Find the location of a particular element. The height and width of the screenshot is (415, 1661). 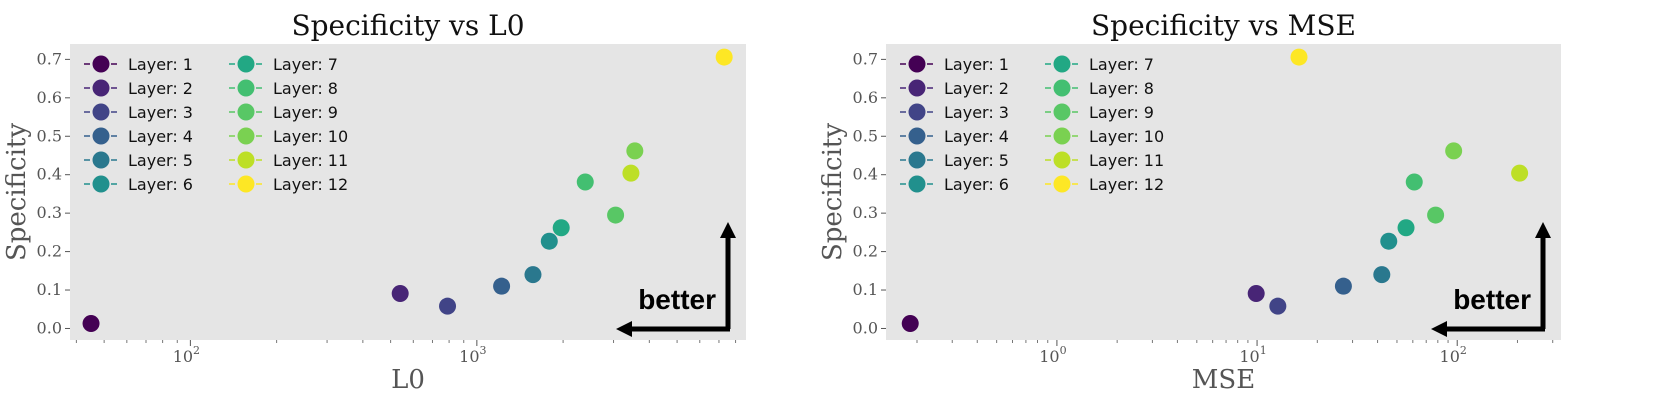

x-axis-label: L0 is located at coordinates (408, 380).